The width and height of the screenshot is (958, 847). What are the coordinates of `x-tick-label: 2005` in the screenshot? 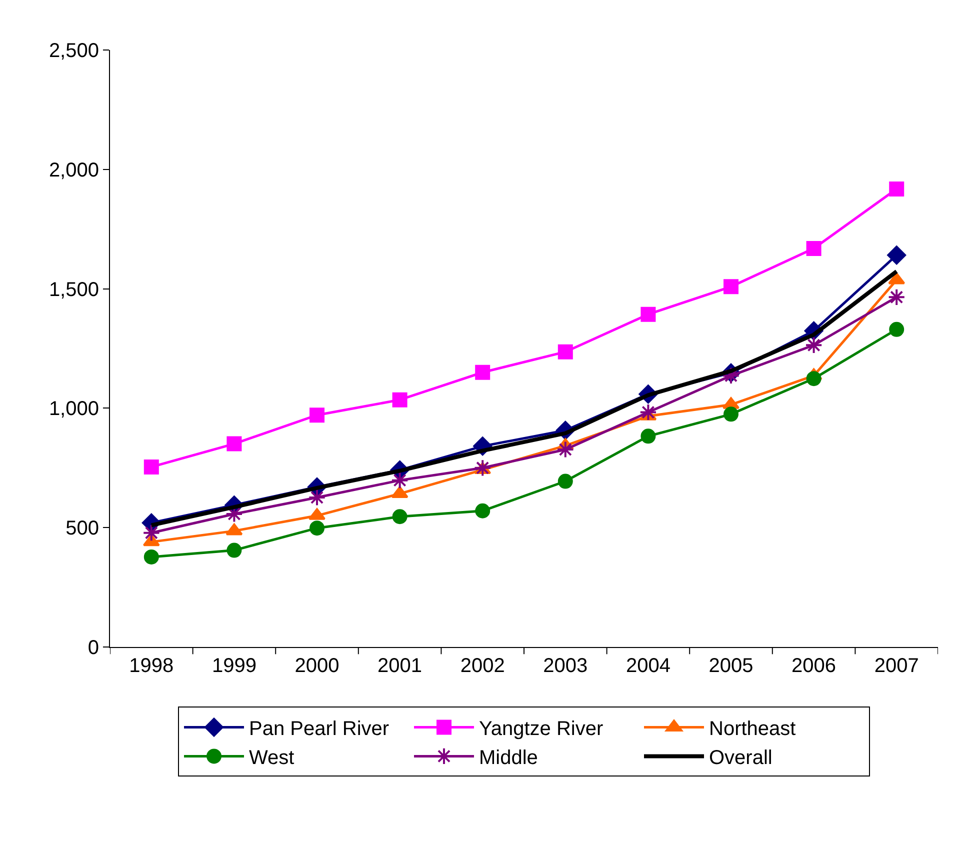 It's located at (731, 666).